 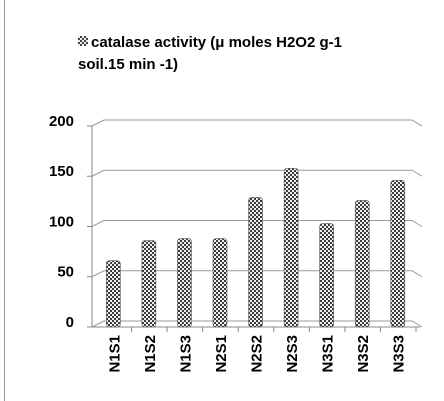 I want to click on x-tick-label: N2S3, so click(x=292, y=354).